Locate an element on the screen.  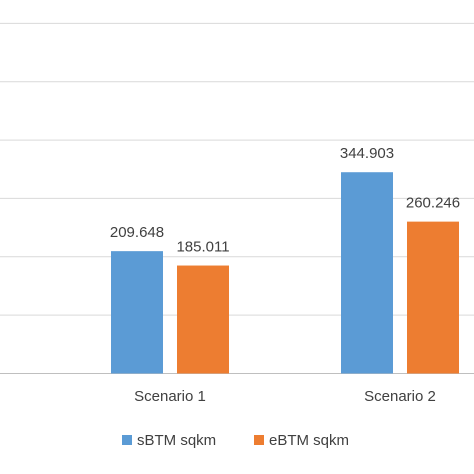
data-label: 209.648 is located at coordinates (137, 232).